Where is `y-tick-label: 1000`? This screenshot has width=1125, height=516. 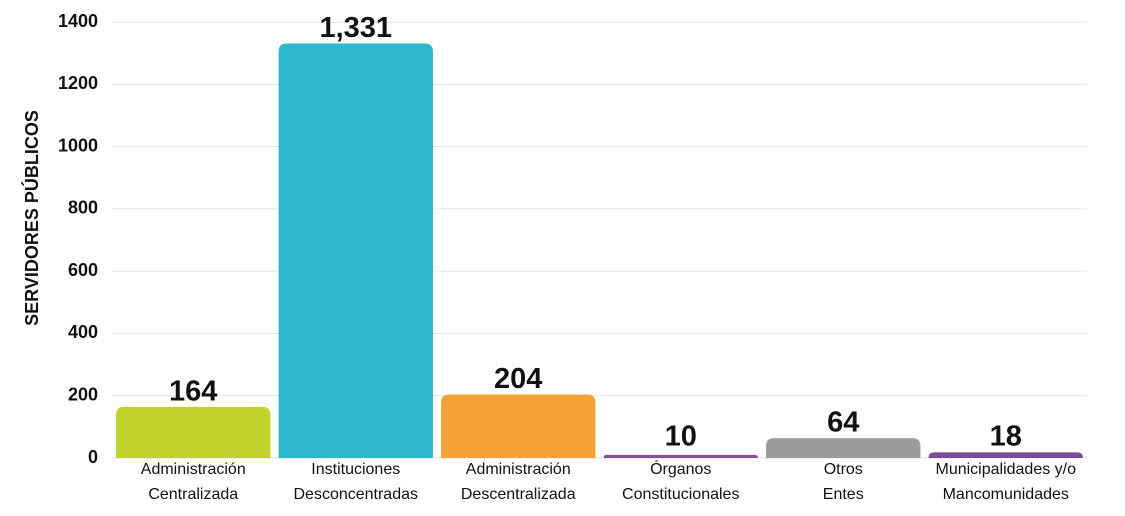 y-tick-label: 1000 is located at coordinates (78, 145).